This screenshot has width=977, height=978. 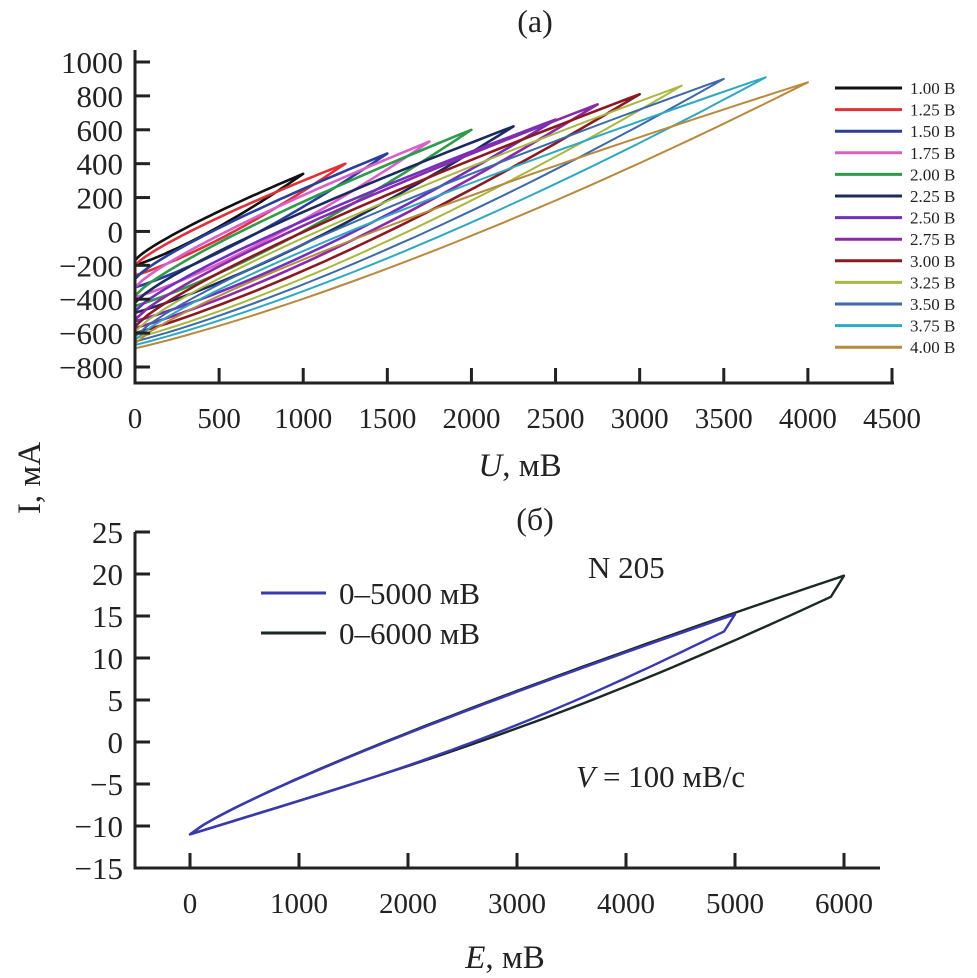 I want to click on x-tick-label: 500, so click(x=219, y=419).